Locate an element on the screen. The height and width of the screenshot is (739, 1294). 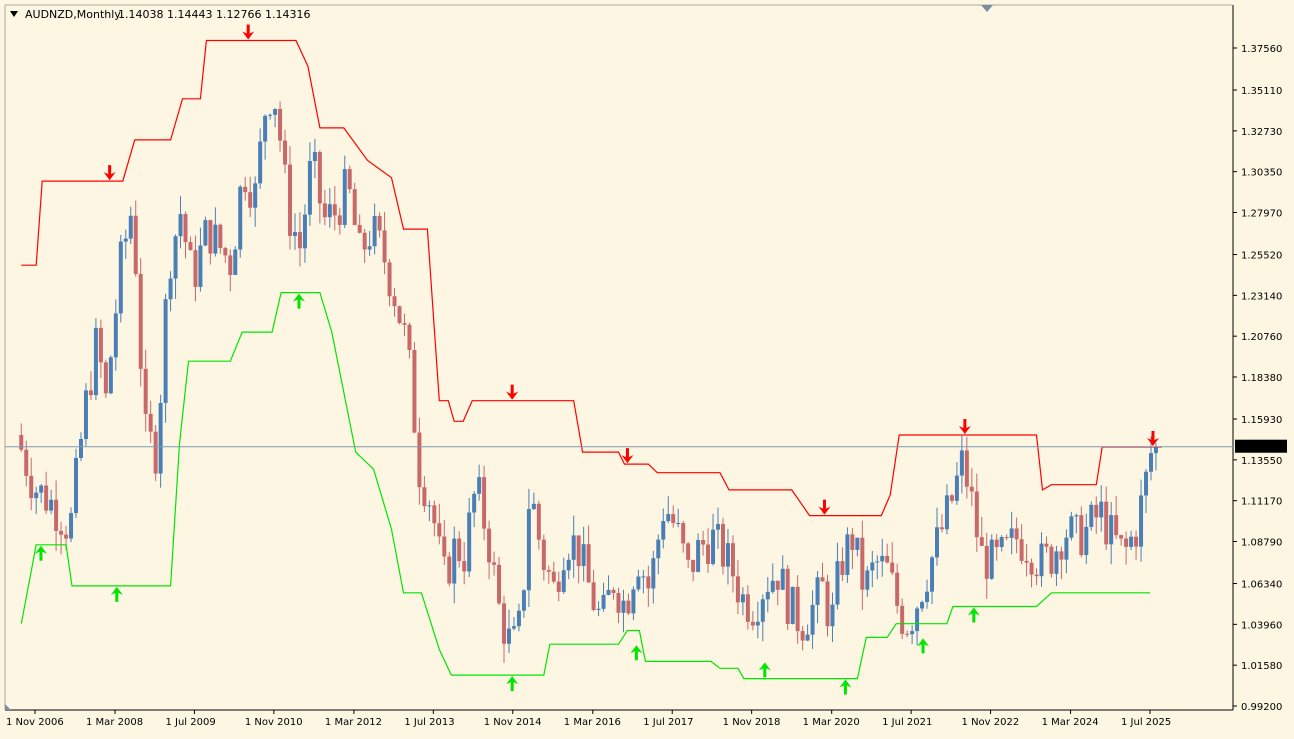
time-tick-label: 1 Nov 2018 is located at coordinates (752, 722).